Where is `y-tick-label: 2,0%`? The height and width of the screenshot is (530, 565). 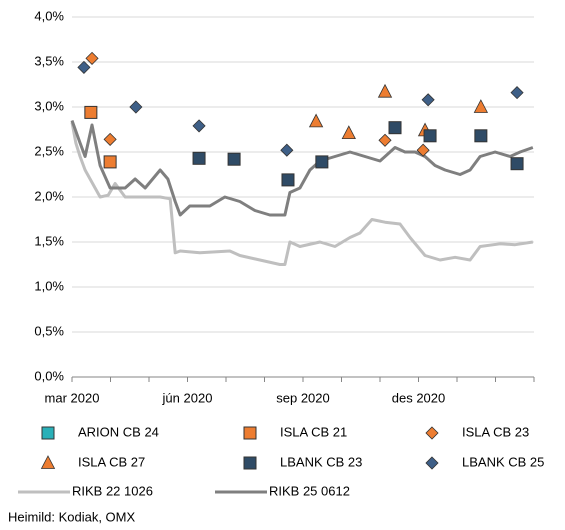 y-tick-label: 2,0% is located at coordinates (49, 195).